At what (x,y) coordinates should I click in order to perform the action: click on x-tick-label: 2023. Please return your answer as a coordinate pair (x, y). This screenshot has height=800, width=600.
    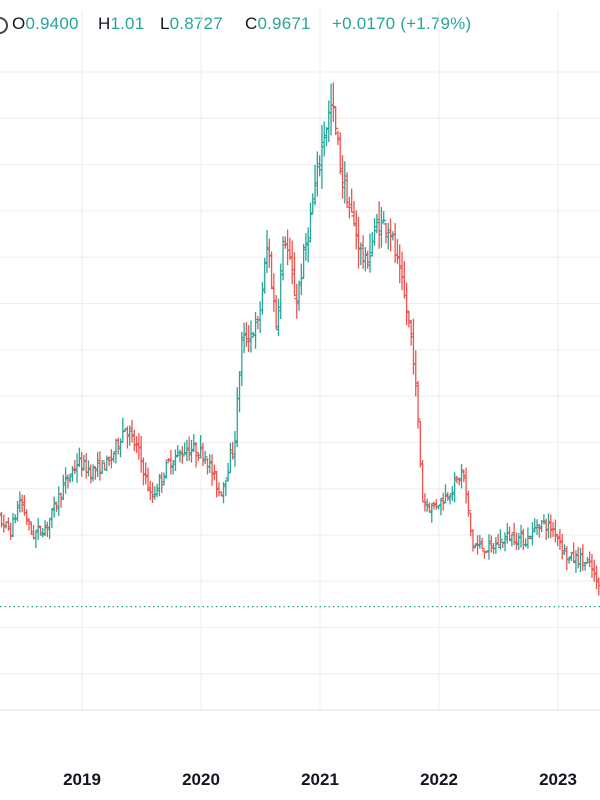
    Looking at the image, I should click on (558, 779).